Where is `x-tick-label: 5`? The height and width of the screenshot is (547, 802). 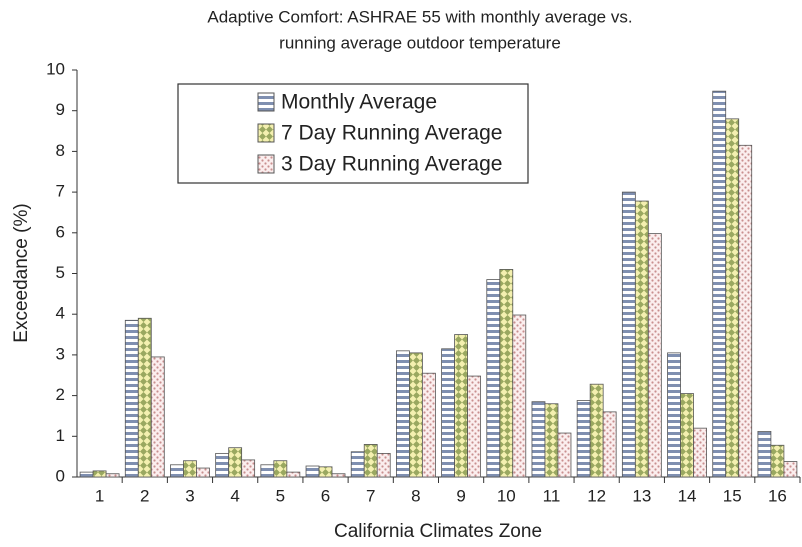 x-tick-label: 5 is located at coordinates (280, 495).